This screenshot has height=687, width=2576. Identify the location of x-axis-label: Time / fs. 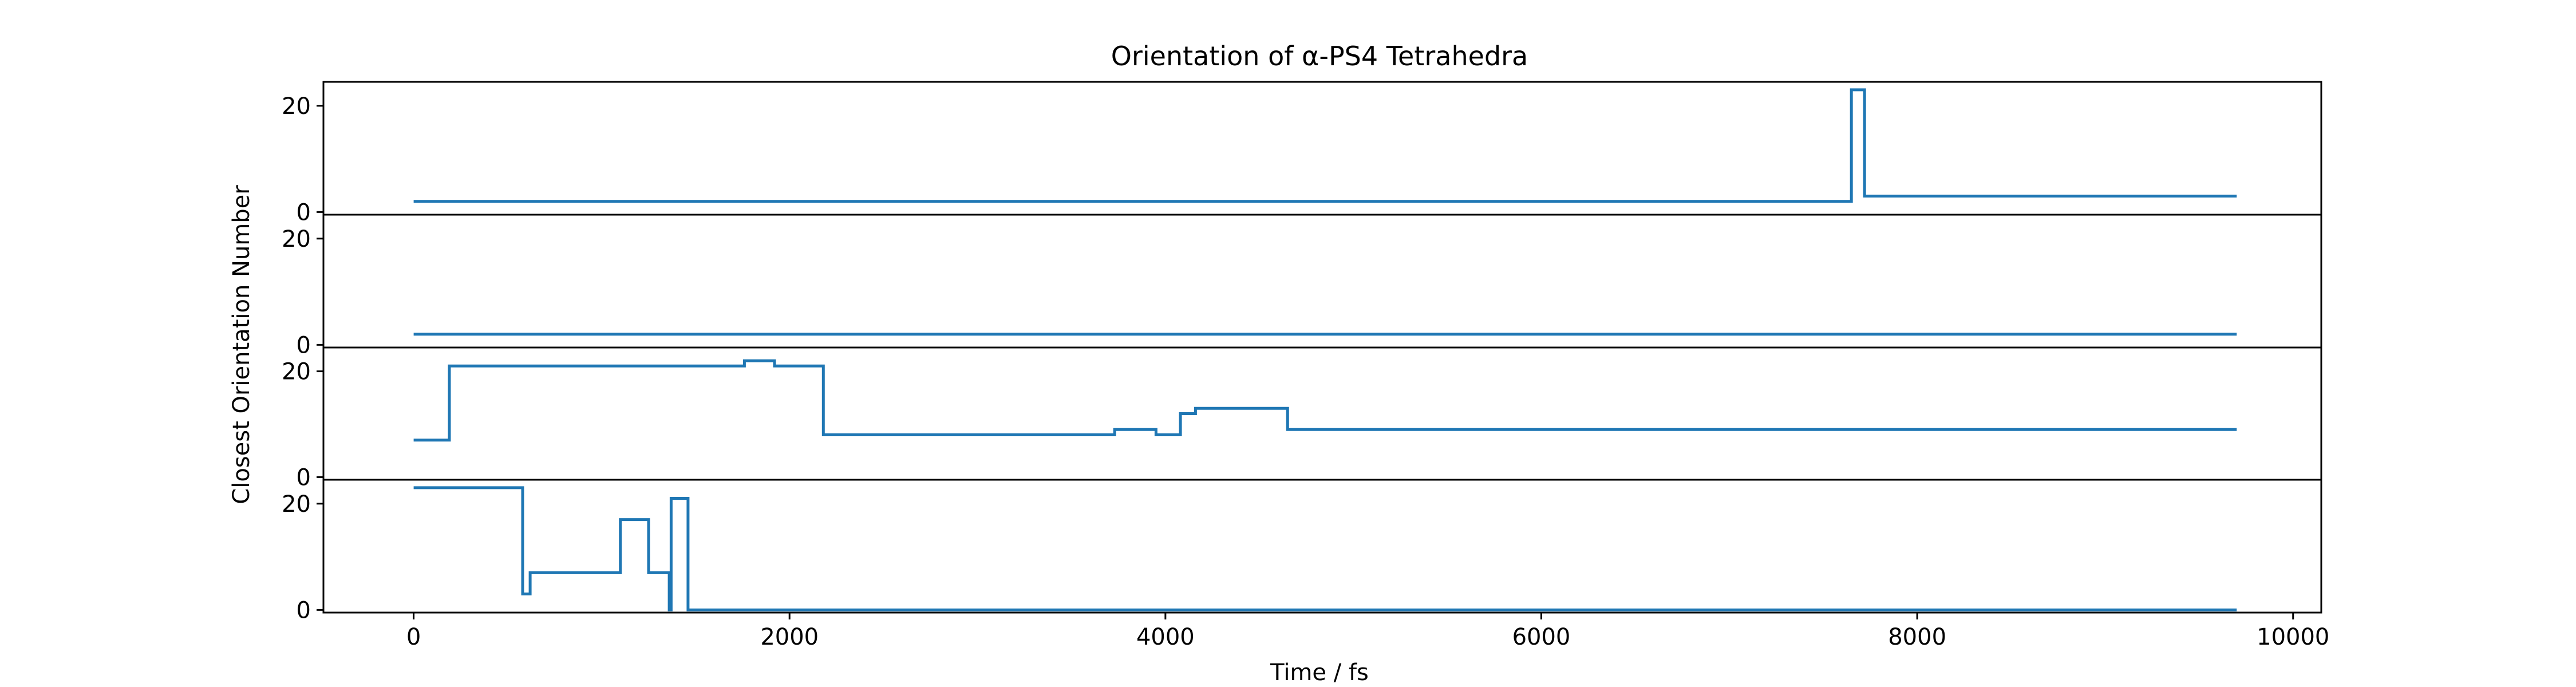
(1319, 673).